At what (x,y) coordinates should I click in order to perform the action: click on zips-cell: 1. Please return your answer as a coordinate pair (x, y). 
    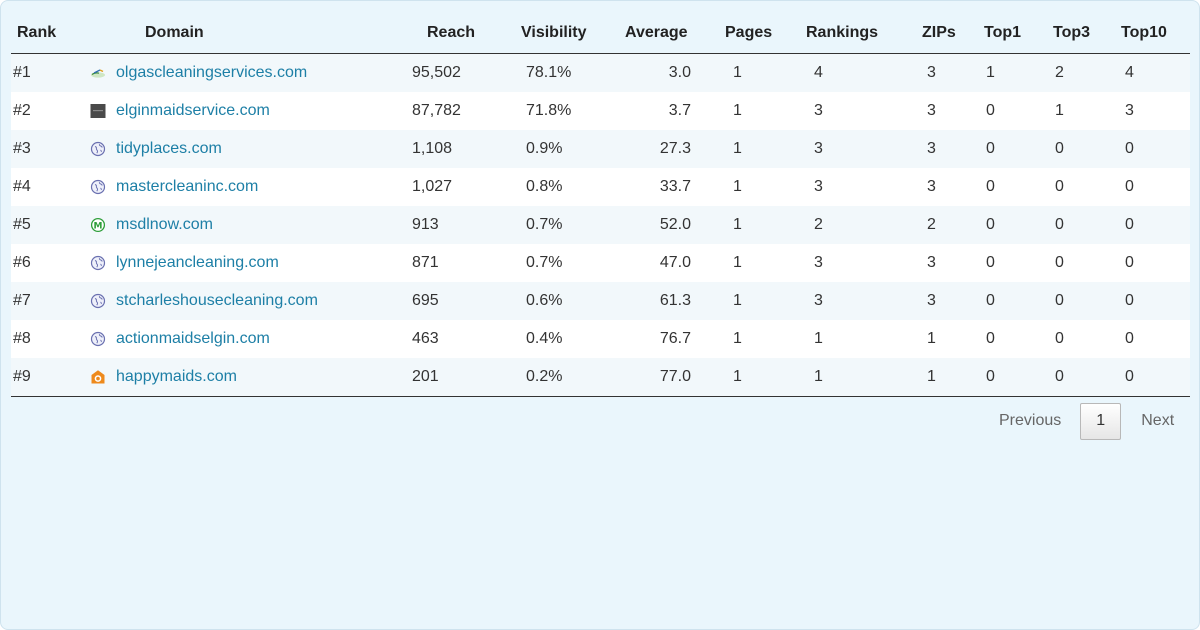
    Looking at the image, I should click on (931, 338).